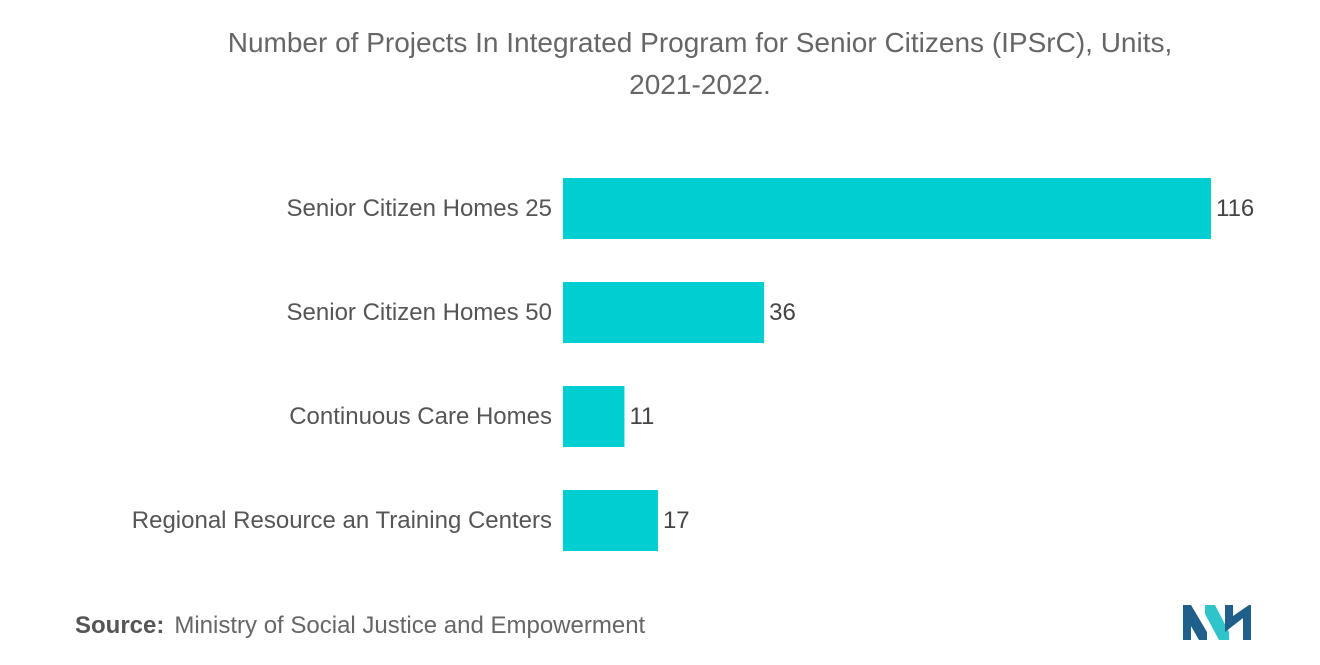 The image size is (1320, 665). Describe the element at coordinates (342, 520) in the screenshot. I see `category-label-4: Regional Resource an Training Centers` at that location.